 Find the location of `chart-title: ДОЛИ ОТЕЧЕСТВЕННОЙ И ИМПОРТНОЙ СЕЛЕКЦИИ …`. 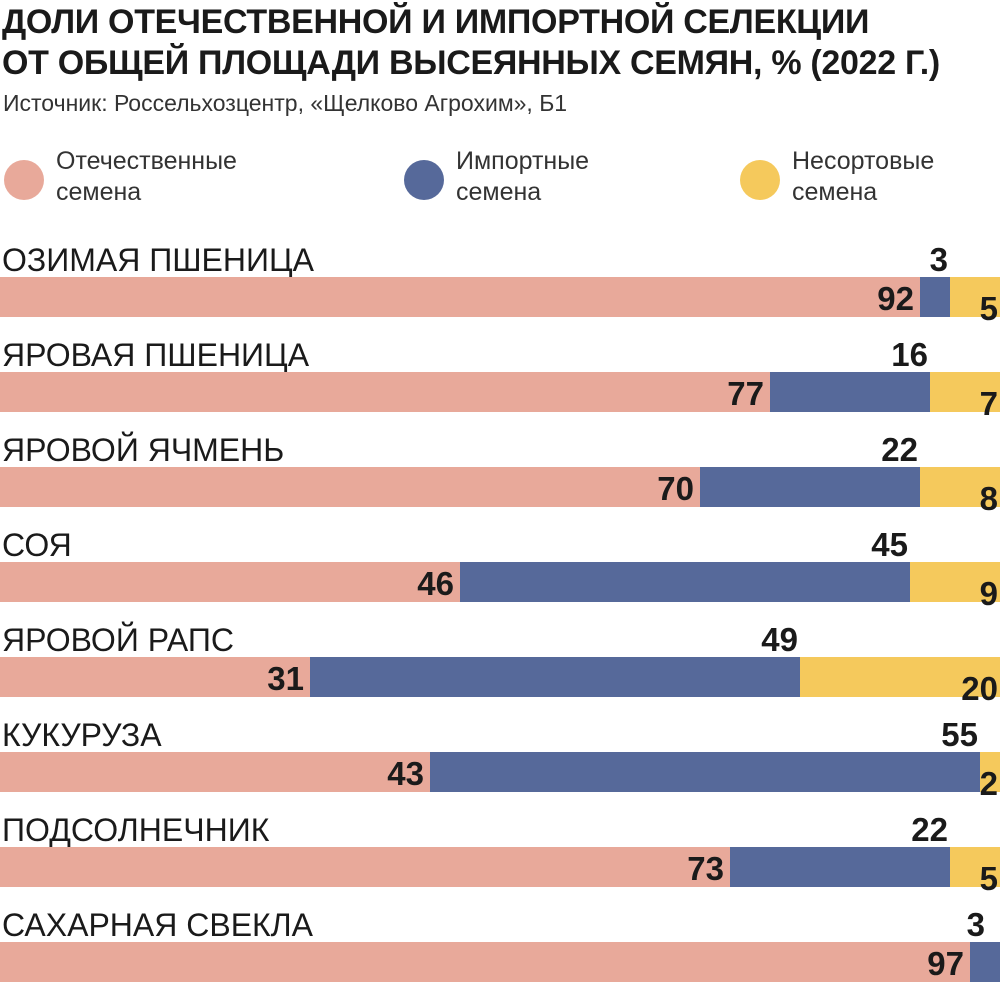

chart-title: ДОЛИ ОТЕЧЕСТВЕННОЙ И ИМПОРТНОЙ СЕЛЕКЦИИ … is located at coordinates (500, 43).